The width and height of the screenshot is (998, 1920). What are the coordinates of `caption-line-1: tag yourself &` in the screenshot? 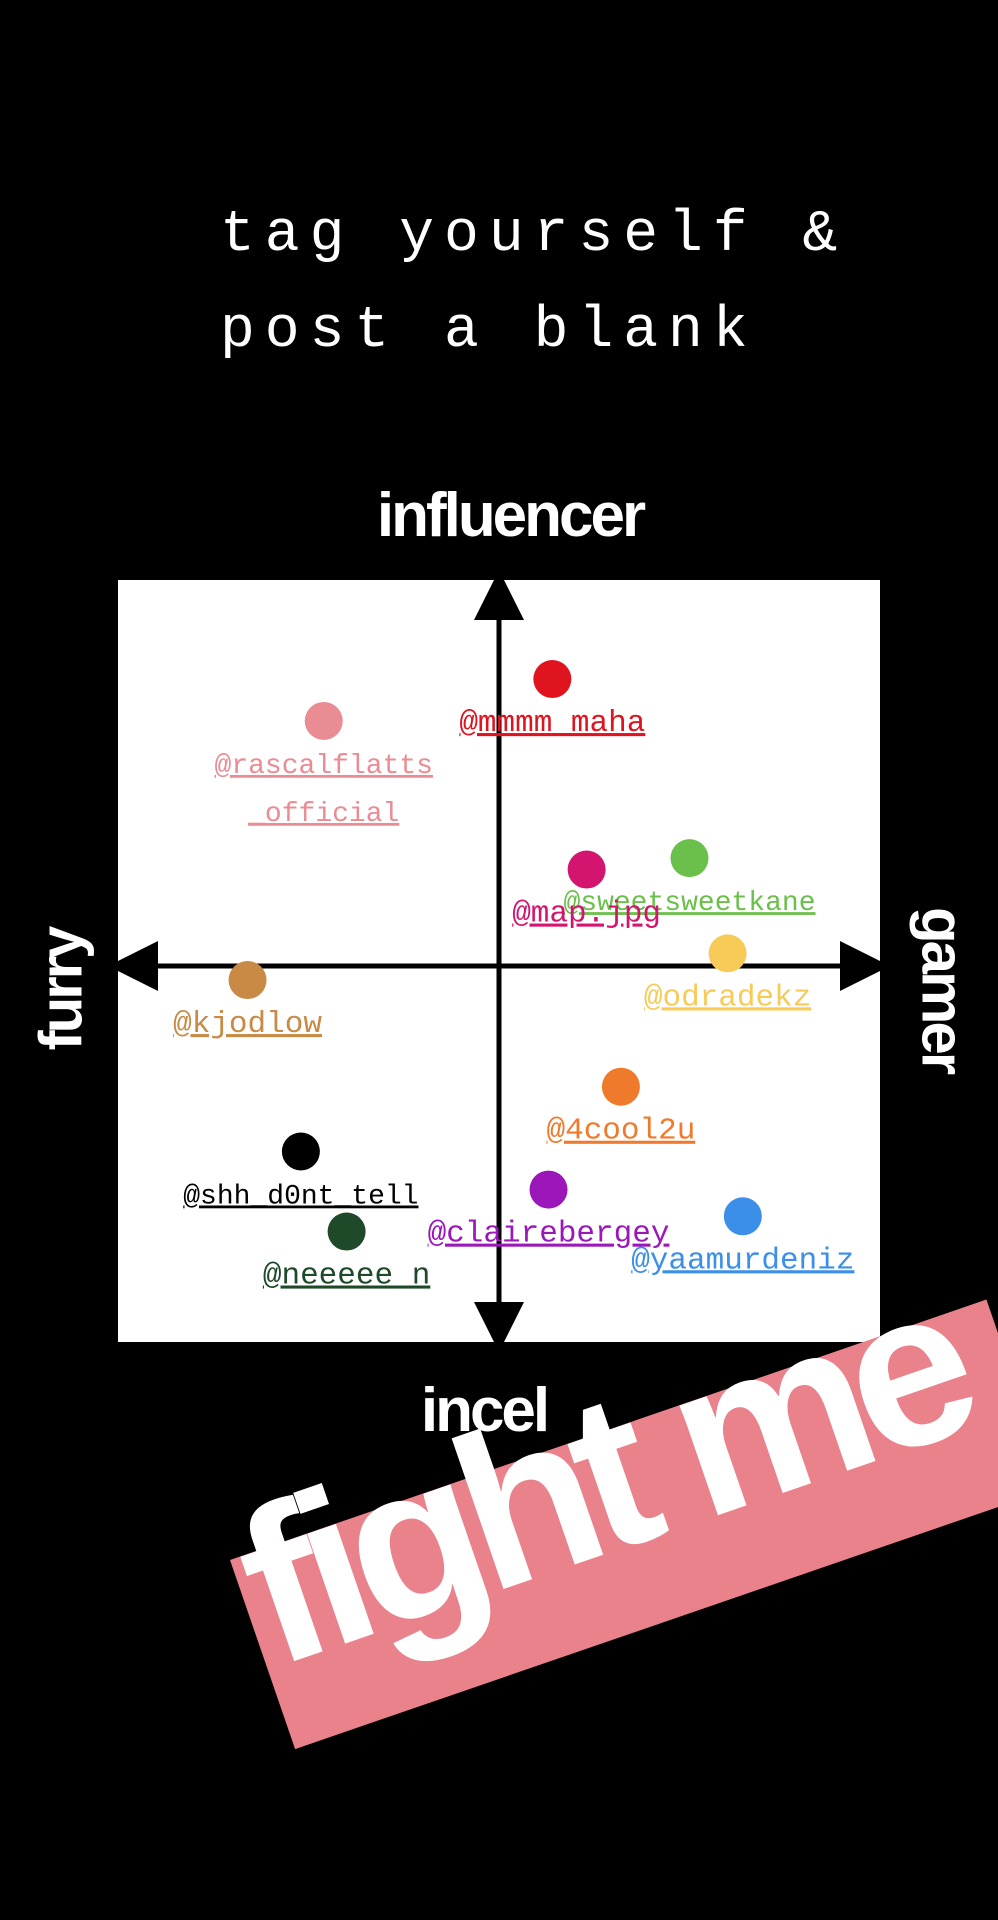 It's located at (534, 235).